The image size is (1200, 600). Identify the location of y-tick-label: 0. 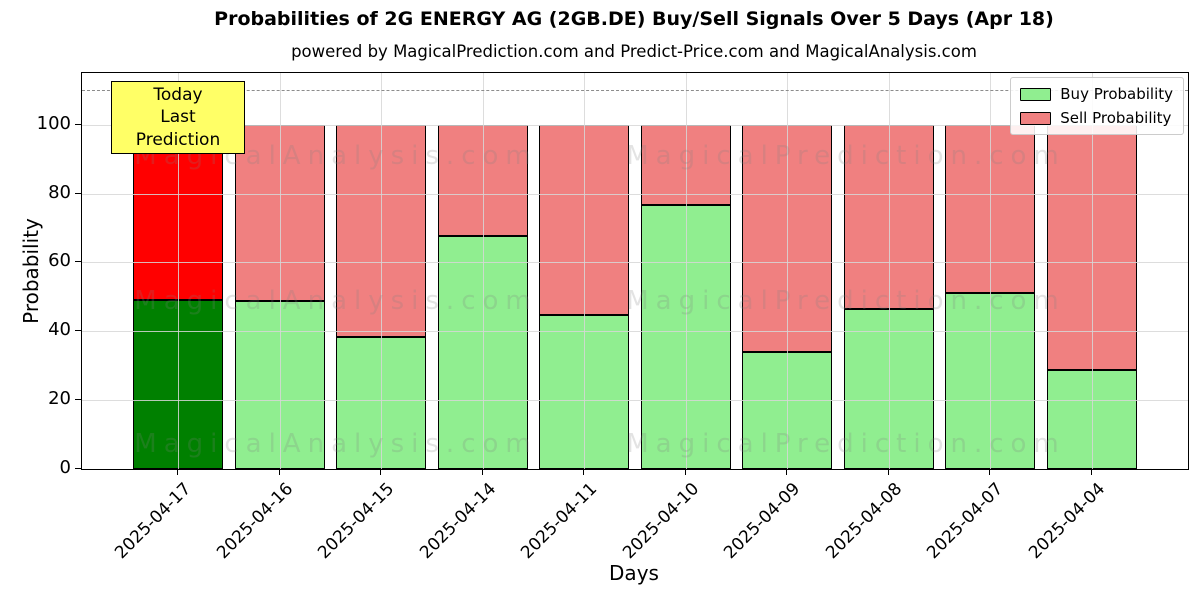
(65, 467).